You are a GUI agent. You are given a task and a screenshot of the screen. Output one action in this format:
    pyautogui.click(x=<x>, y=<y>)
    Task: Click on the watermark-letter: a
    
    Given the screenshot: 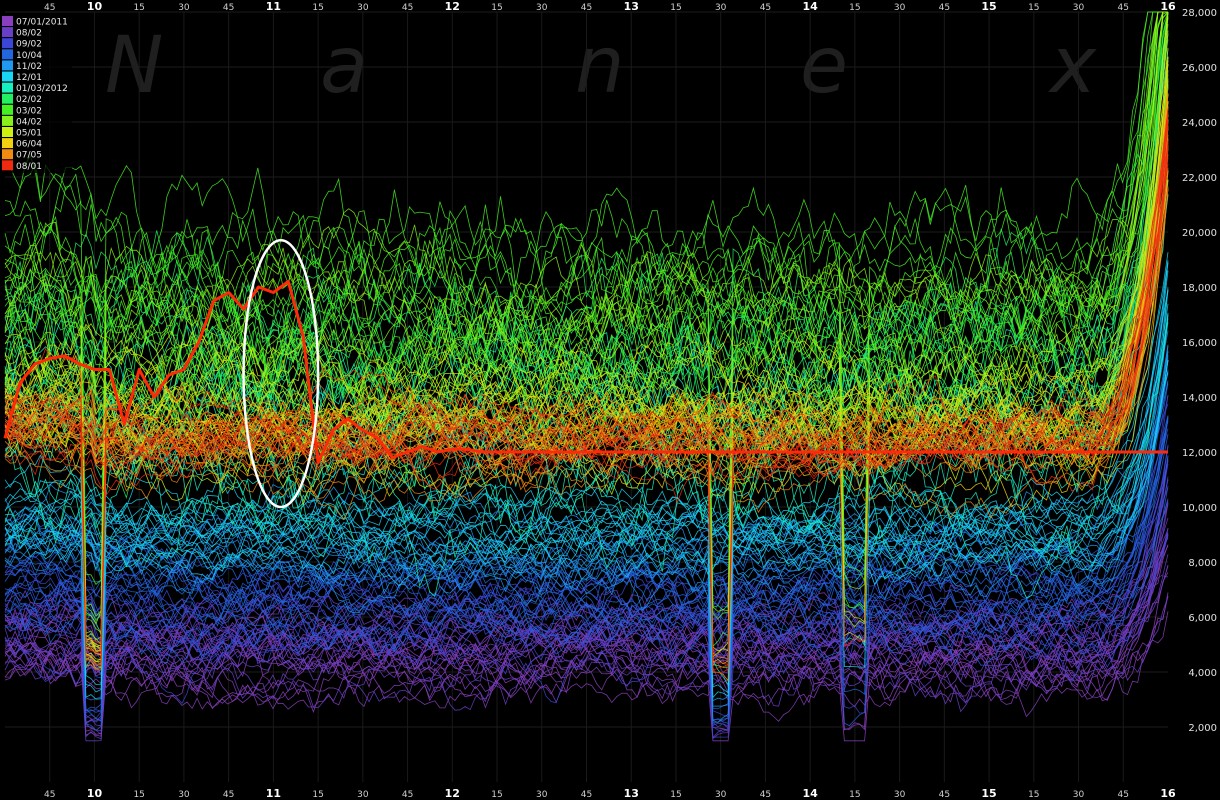 What is the action you would take?
    pyautogui.click(x=344, y=66)
    